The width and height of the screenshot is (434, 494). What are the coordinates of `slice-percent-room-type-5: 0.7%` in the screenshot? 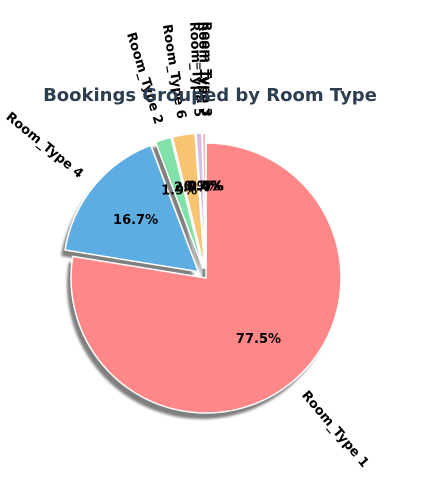 It's located at (202, 187).